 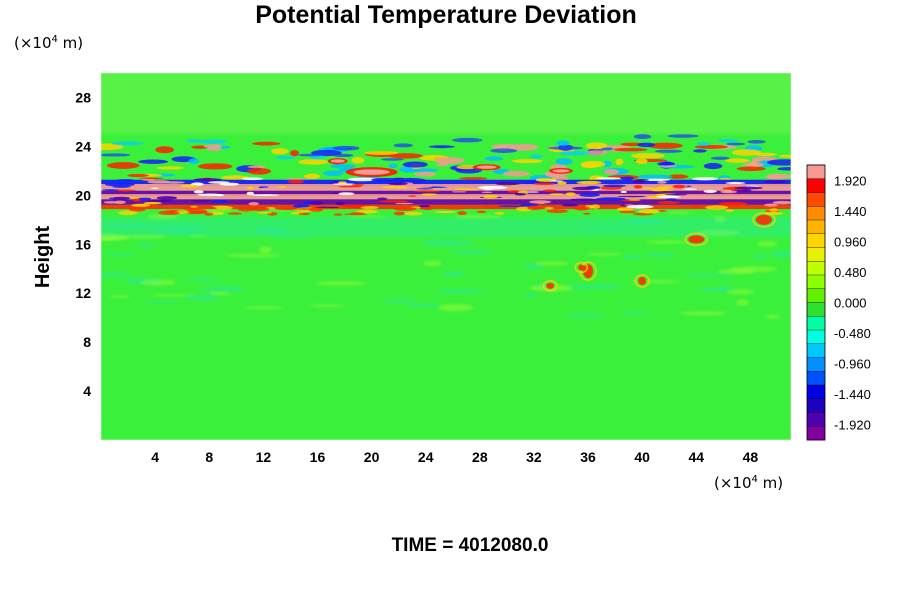 I want to click on x-tick-label: 8, so click(x=209, y=457).